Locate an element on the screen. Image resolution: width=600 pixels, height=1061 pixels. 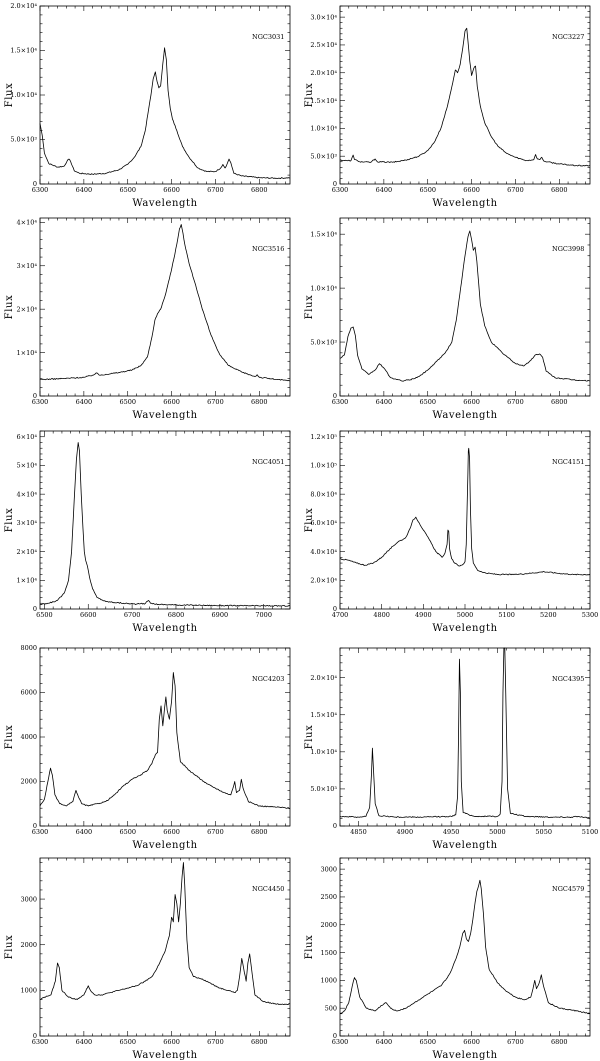
x-tick-label: 6900 is located at coordinates (220, 615).